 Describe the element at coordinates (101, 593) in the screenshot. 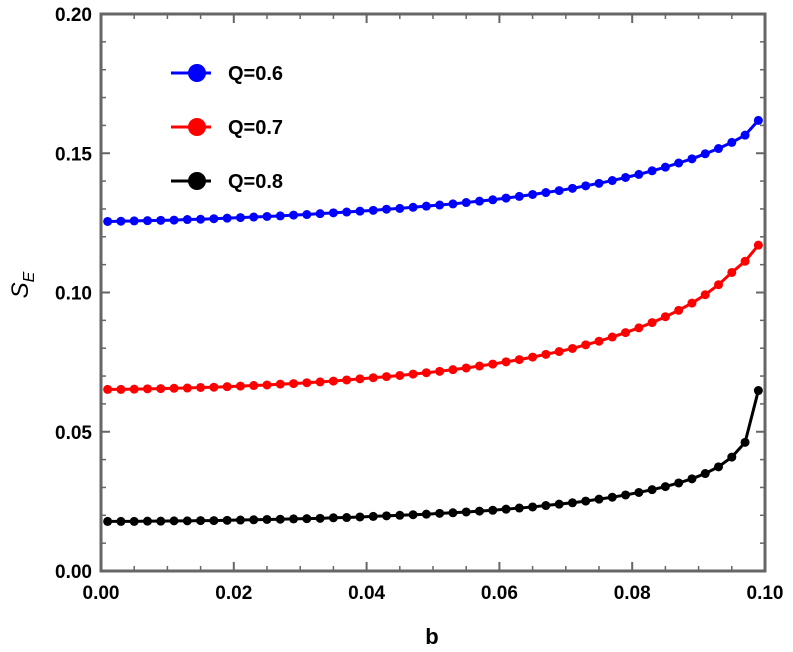

I see `x-tick-label: 0.00` at that location.